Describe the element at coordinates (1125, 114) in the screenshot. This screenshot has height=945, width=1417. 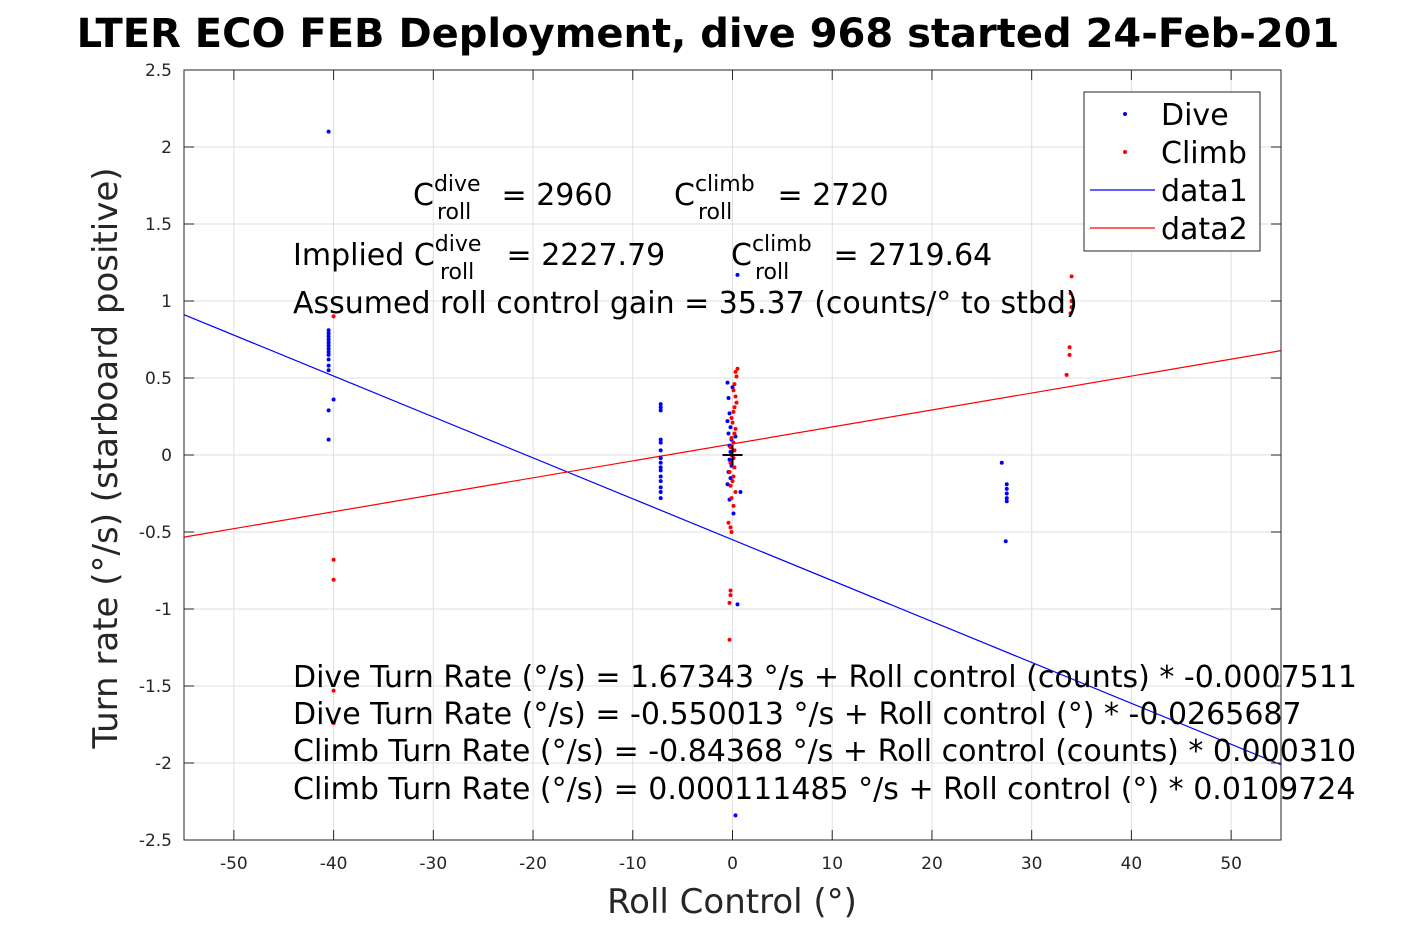
I see `legend-marker-dive` at that location.